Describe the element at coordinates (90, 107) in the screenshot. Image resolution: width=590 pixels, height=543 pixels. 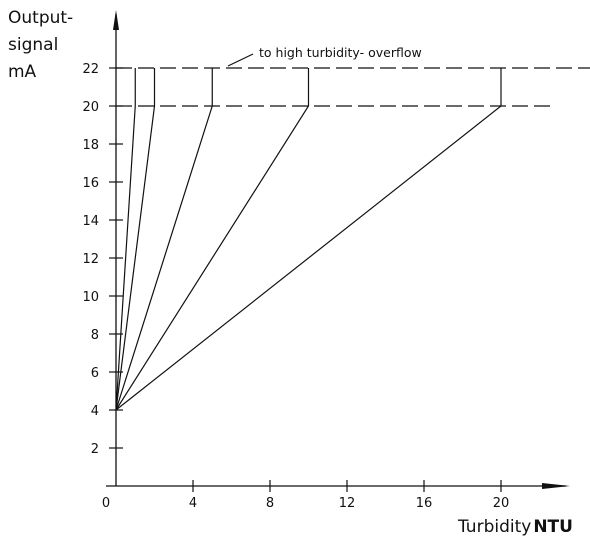
I see `y-tick-label: 20` at that location.